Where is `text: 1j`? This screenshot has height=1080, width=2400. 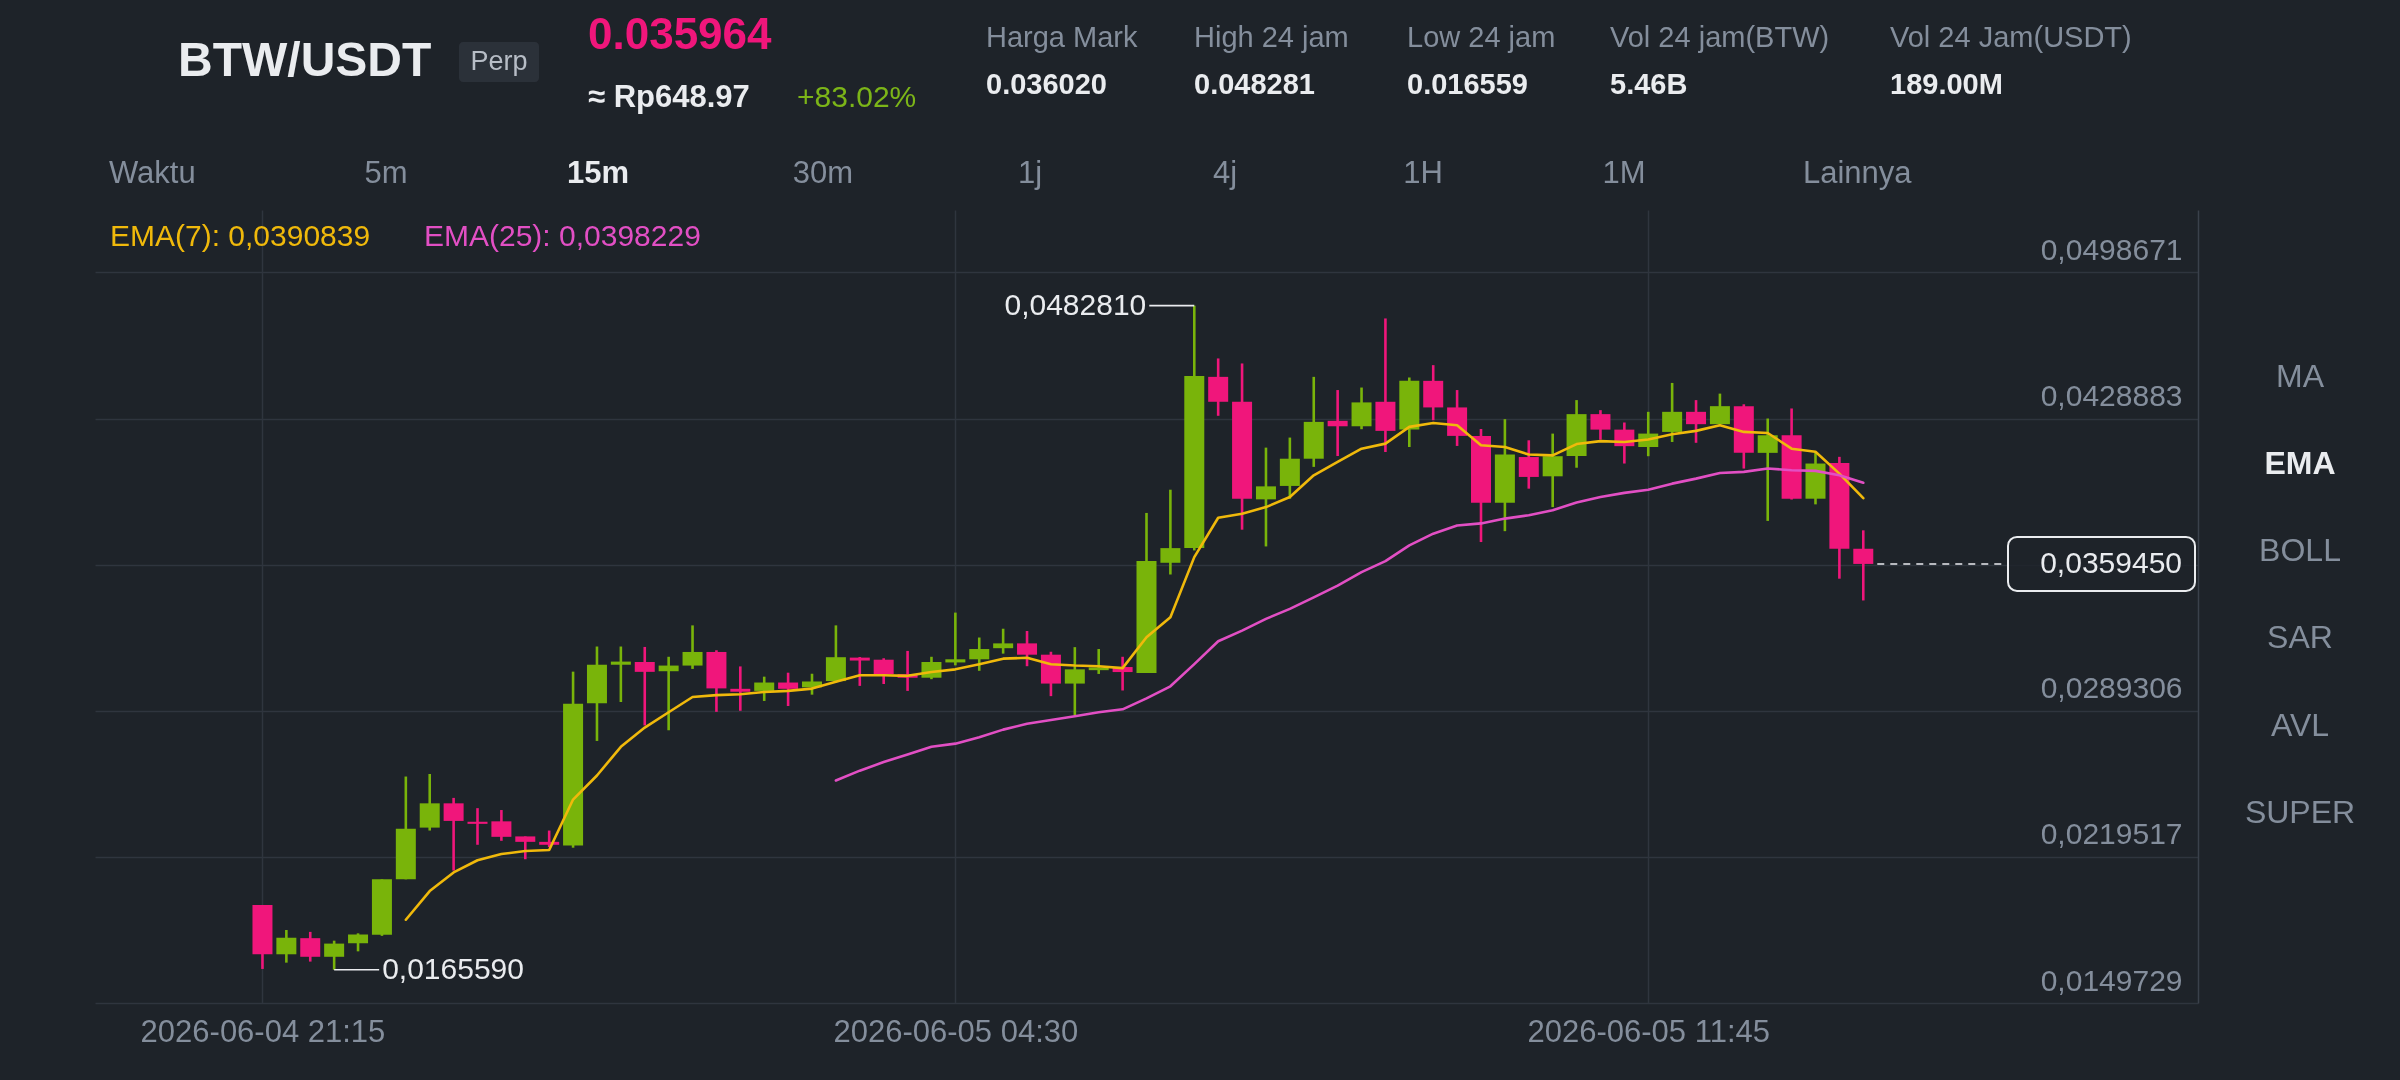 text: 1j is located at coordinates (1030, 172).